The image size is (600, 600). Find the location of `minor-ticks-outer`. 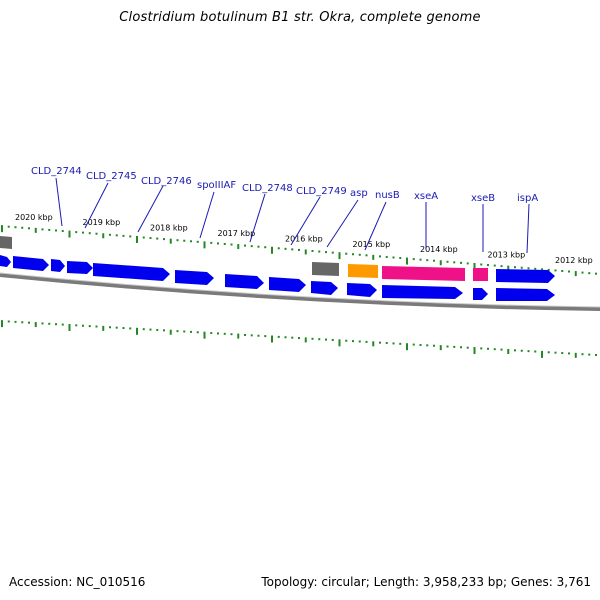

minor-ticks-outer is located at coordinates (299, 251).